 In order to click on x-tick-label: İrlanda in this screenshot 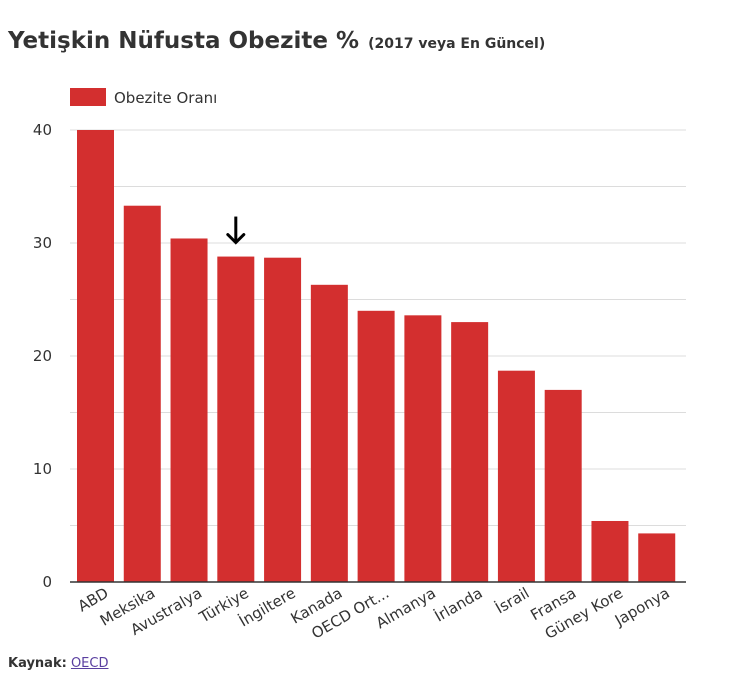, I will do `click(458, 604)`.